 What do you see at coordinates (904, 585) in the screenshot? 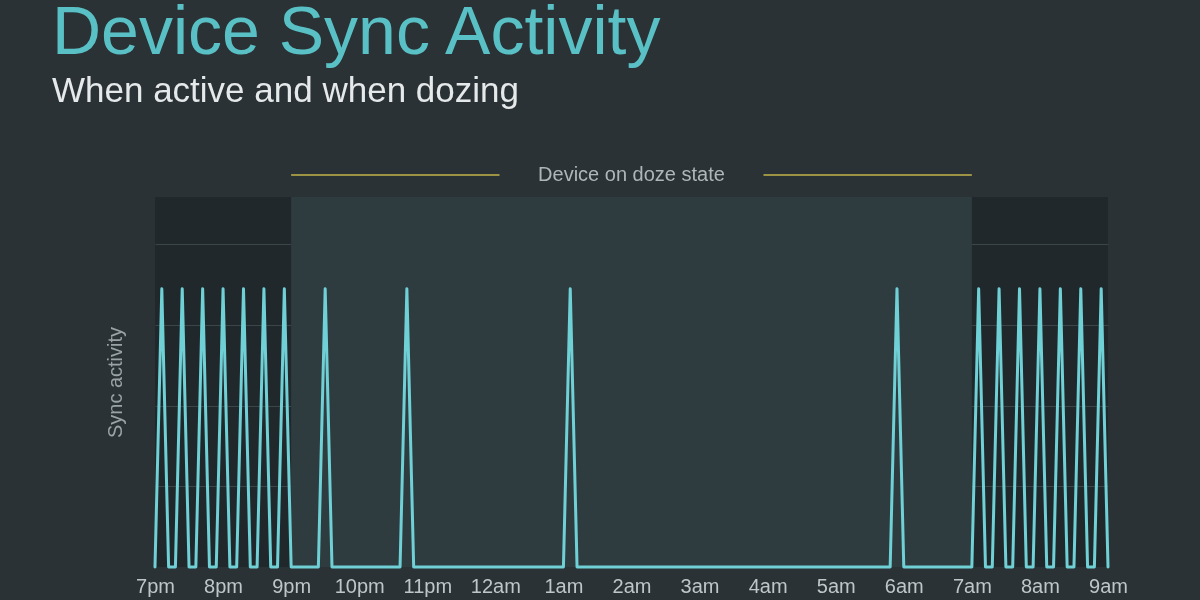
I see `x-tick-label: 6am` at bounding box center [904, 585].